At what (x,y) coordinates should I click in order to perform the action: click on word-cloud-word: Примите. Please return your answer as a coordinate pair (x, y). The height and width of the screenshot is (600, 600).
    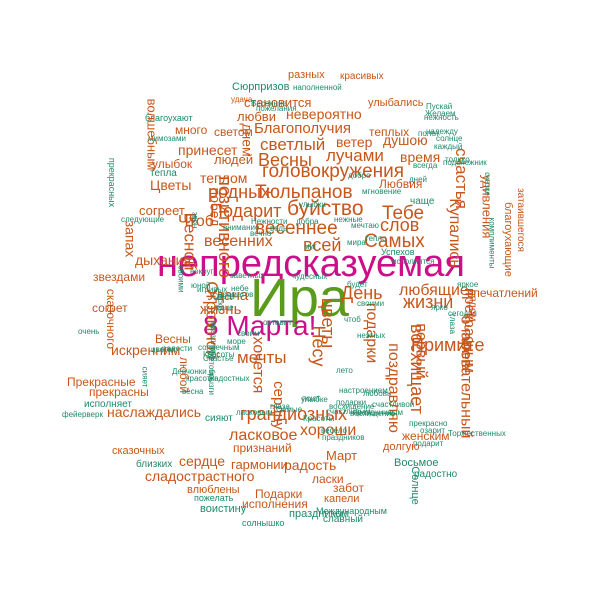
    Looking at the image, I should click on (448, 345).